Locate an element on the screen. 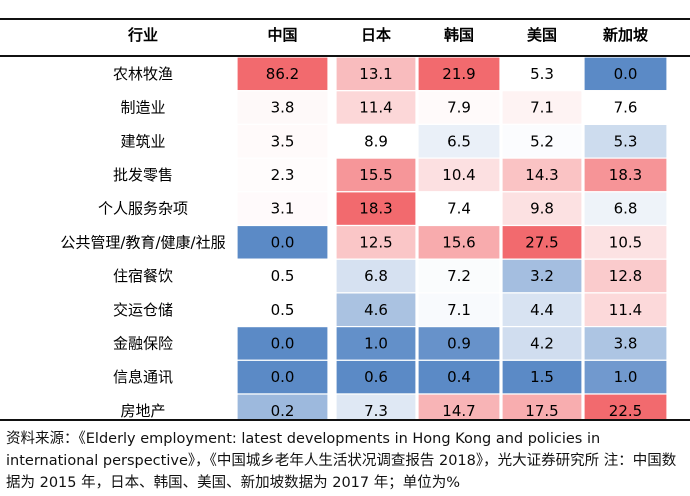 Image resolution: width=690 pixels, height=496 pixels. cell-value: 22.5 is located at coordinates (625, 411).